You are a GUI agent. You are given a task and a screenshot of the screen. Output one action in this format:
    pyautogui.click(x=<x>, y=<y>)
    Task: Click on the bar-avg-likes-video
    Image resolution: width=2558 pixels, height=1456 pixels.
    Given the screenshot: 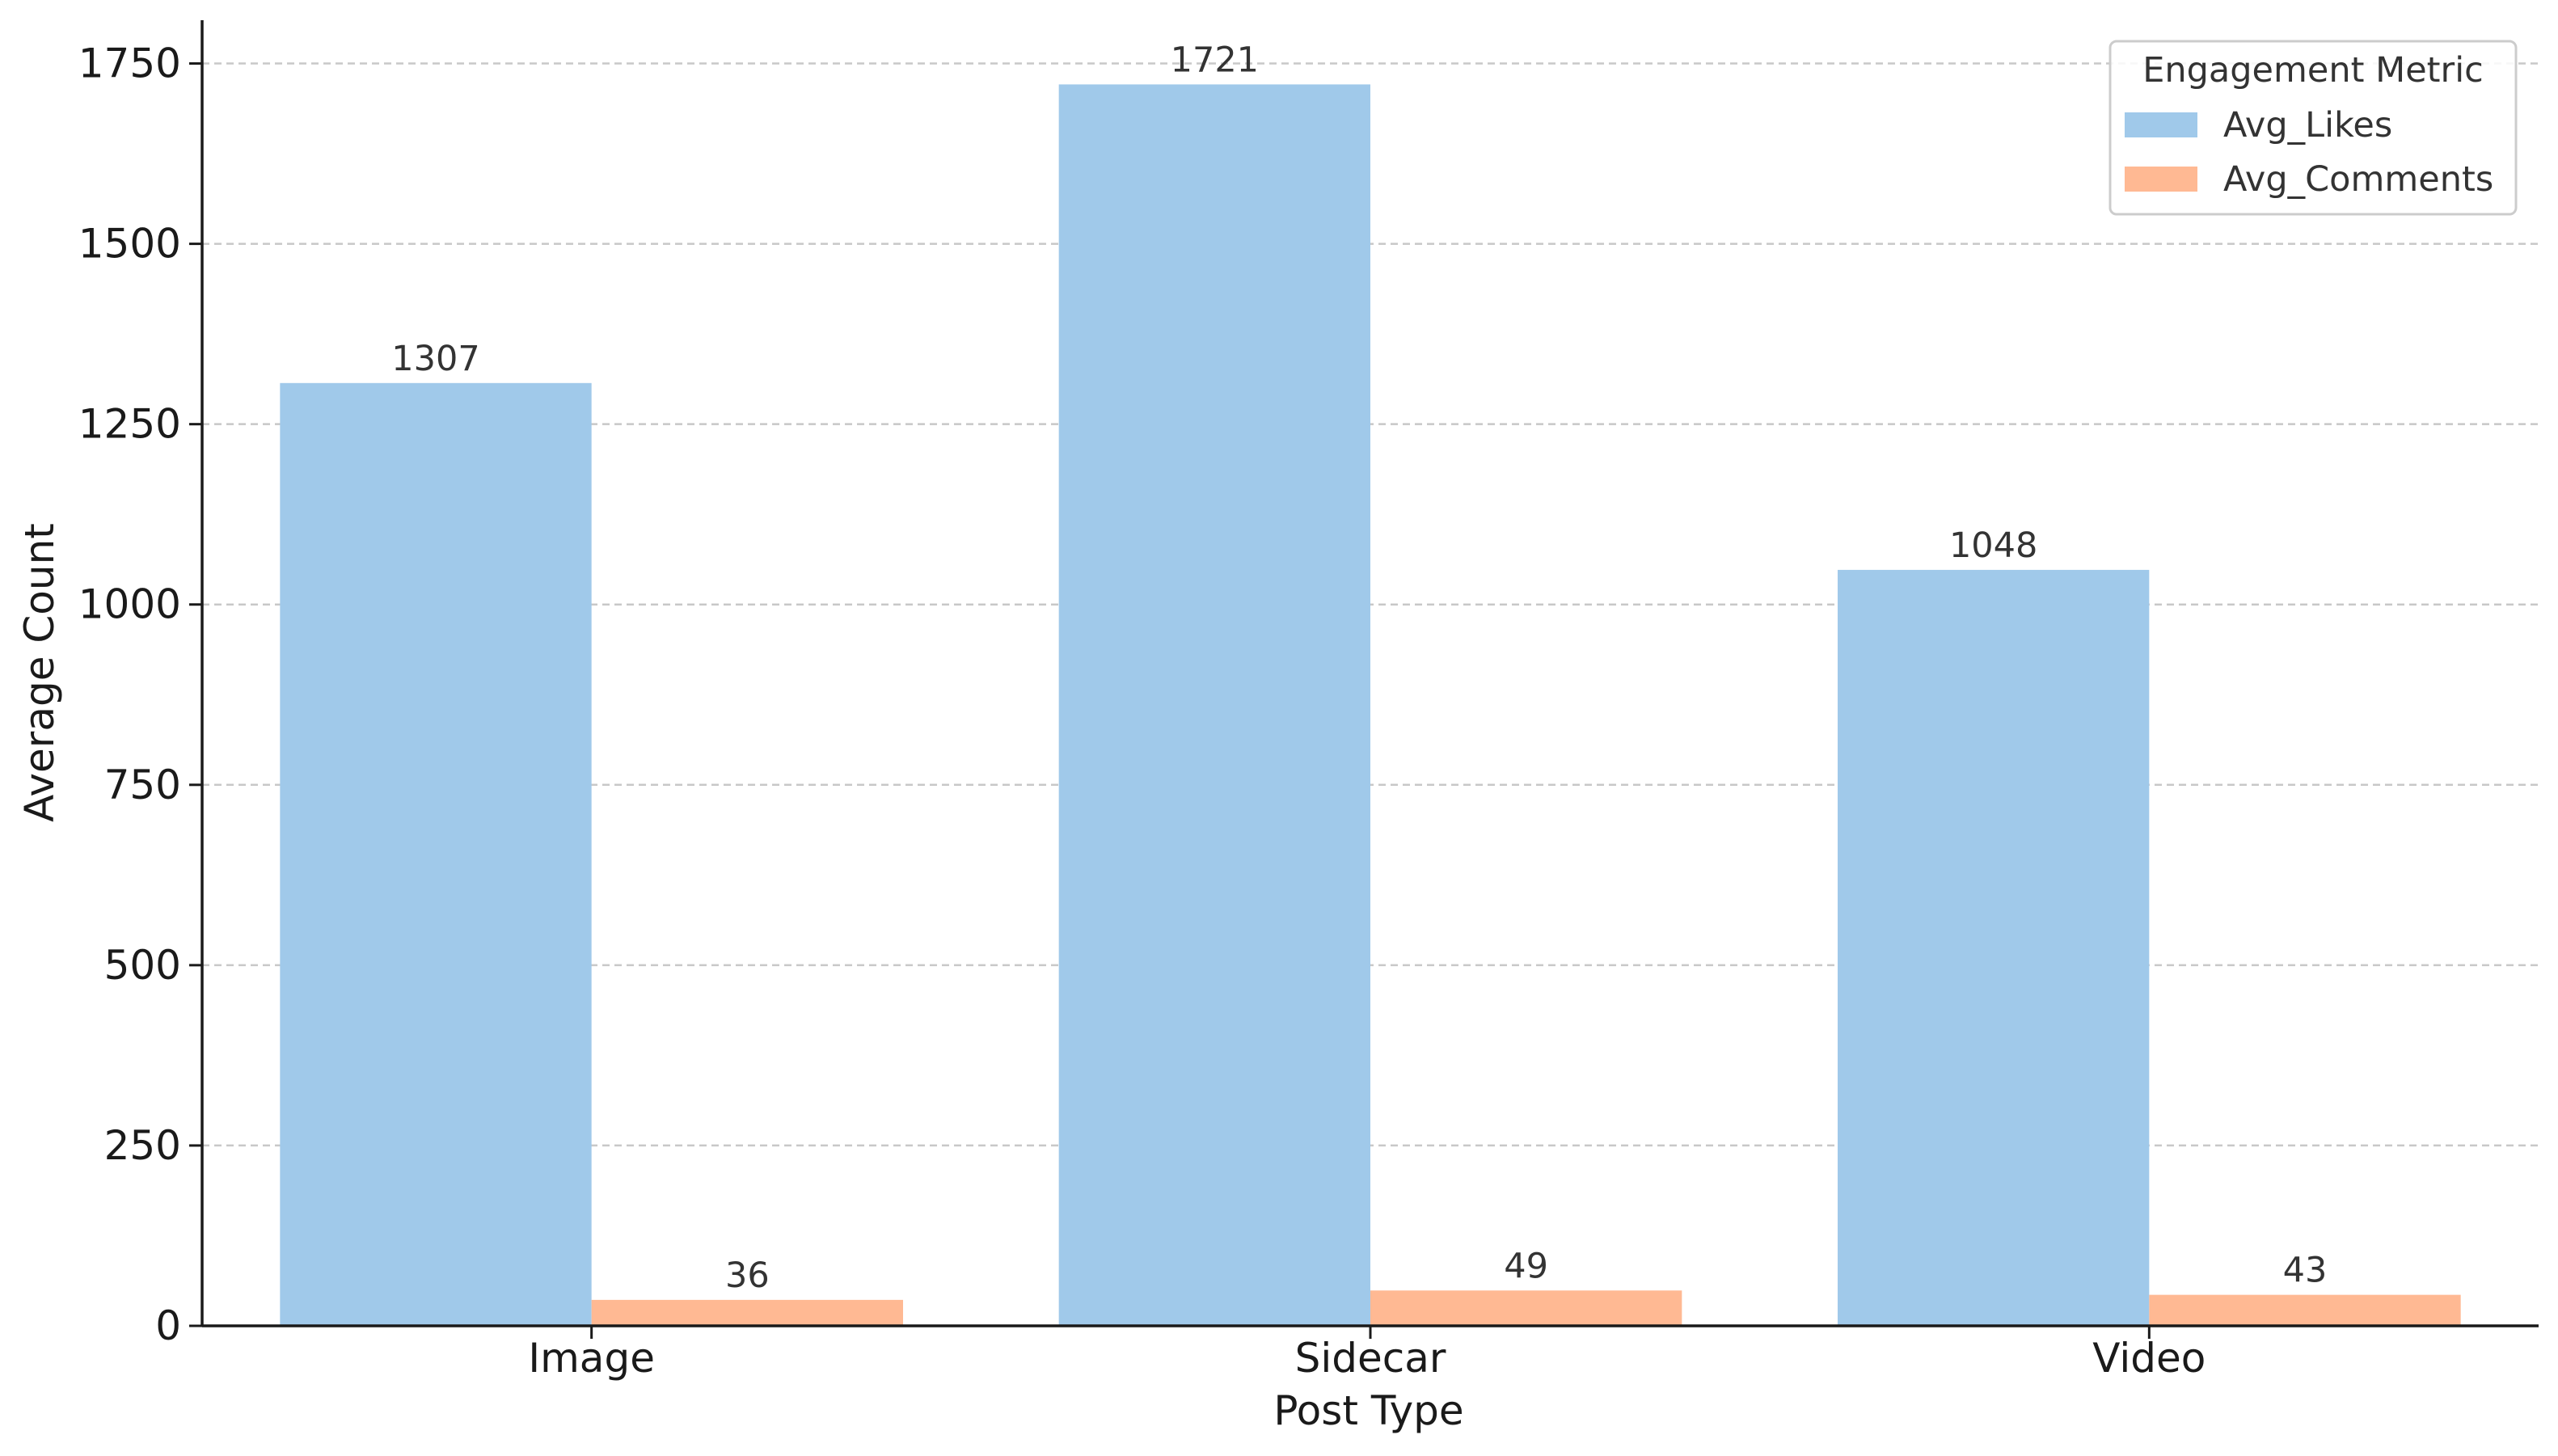 What is the action you would take?
    pyautogui.click(x=1994, y=947)
    